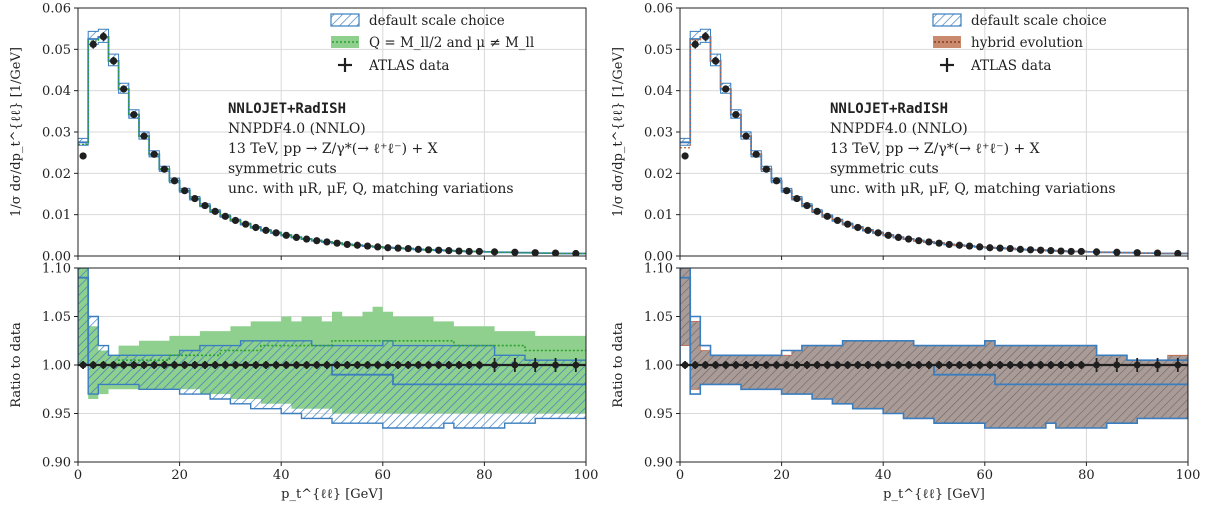 This screenshot has height=506, width=1214. Describe the element at coordinates (618, 132) in the screenshot. I see `right-top-y-label: 1/σ dσ/dp_t^{ℓℓ} [1/GeV]` at that location.